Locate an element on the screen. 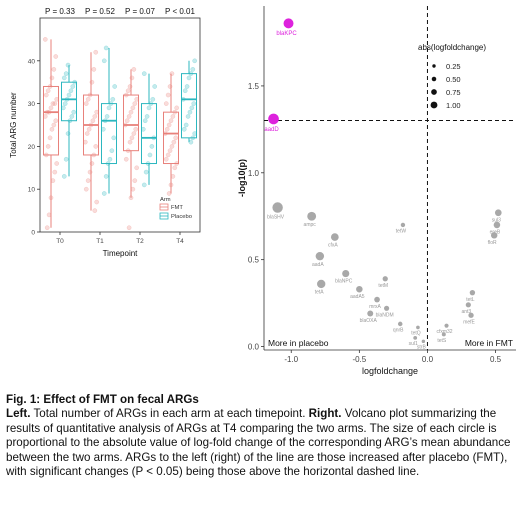 The height and width of the screenshot is (511, 520). point-blaSHV is located at coordinates (277, 207).